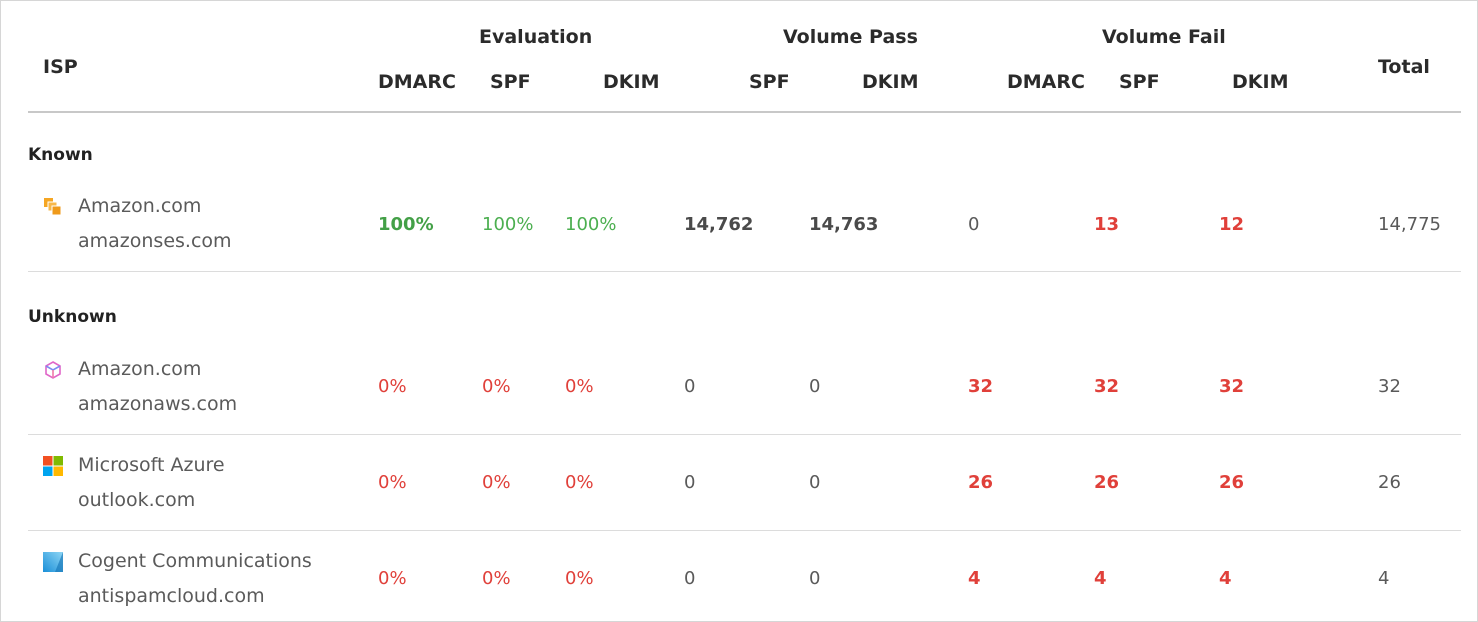 This screenshot has height=622, width=1478. Describe the element at coordinates (195, 561) in the screenshot. I see `isp-name: Cogent Communications` at that location.